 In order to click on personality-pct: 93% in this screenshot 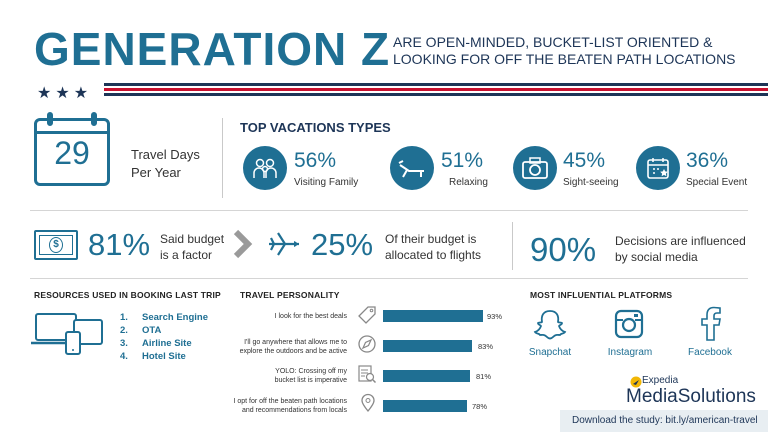, I will do `click(495, 316)`.